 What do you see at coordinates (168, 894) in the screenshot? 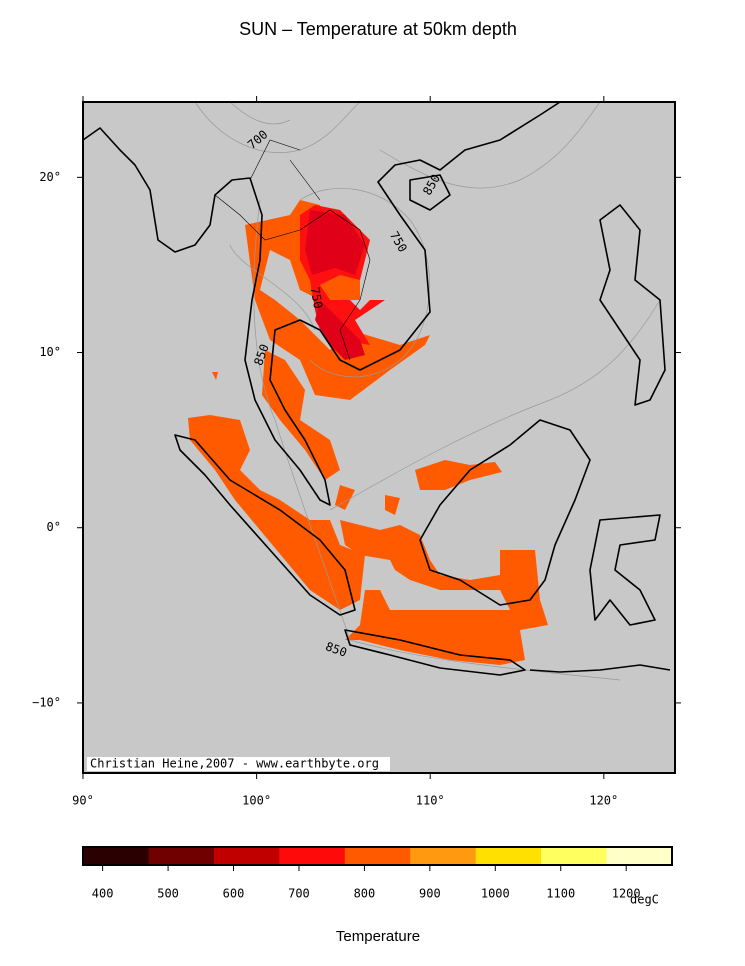
I see `colorbar-tick-label: 500` at bounding box center [168, 894].